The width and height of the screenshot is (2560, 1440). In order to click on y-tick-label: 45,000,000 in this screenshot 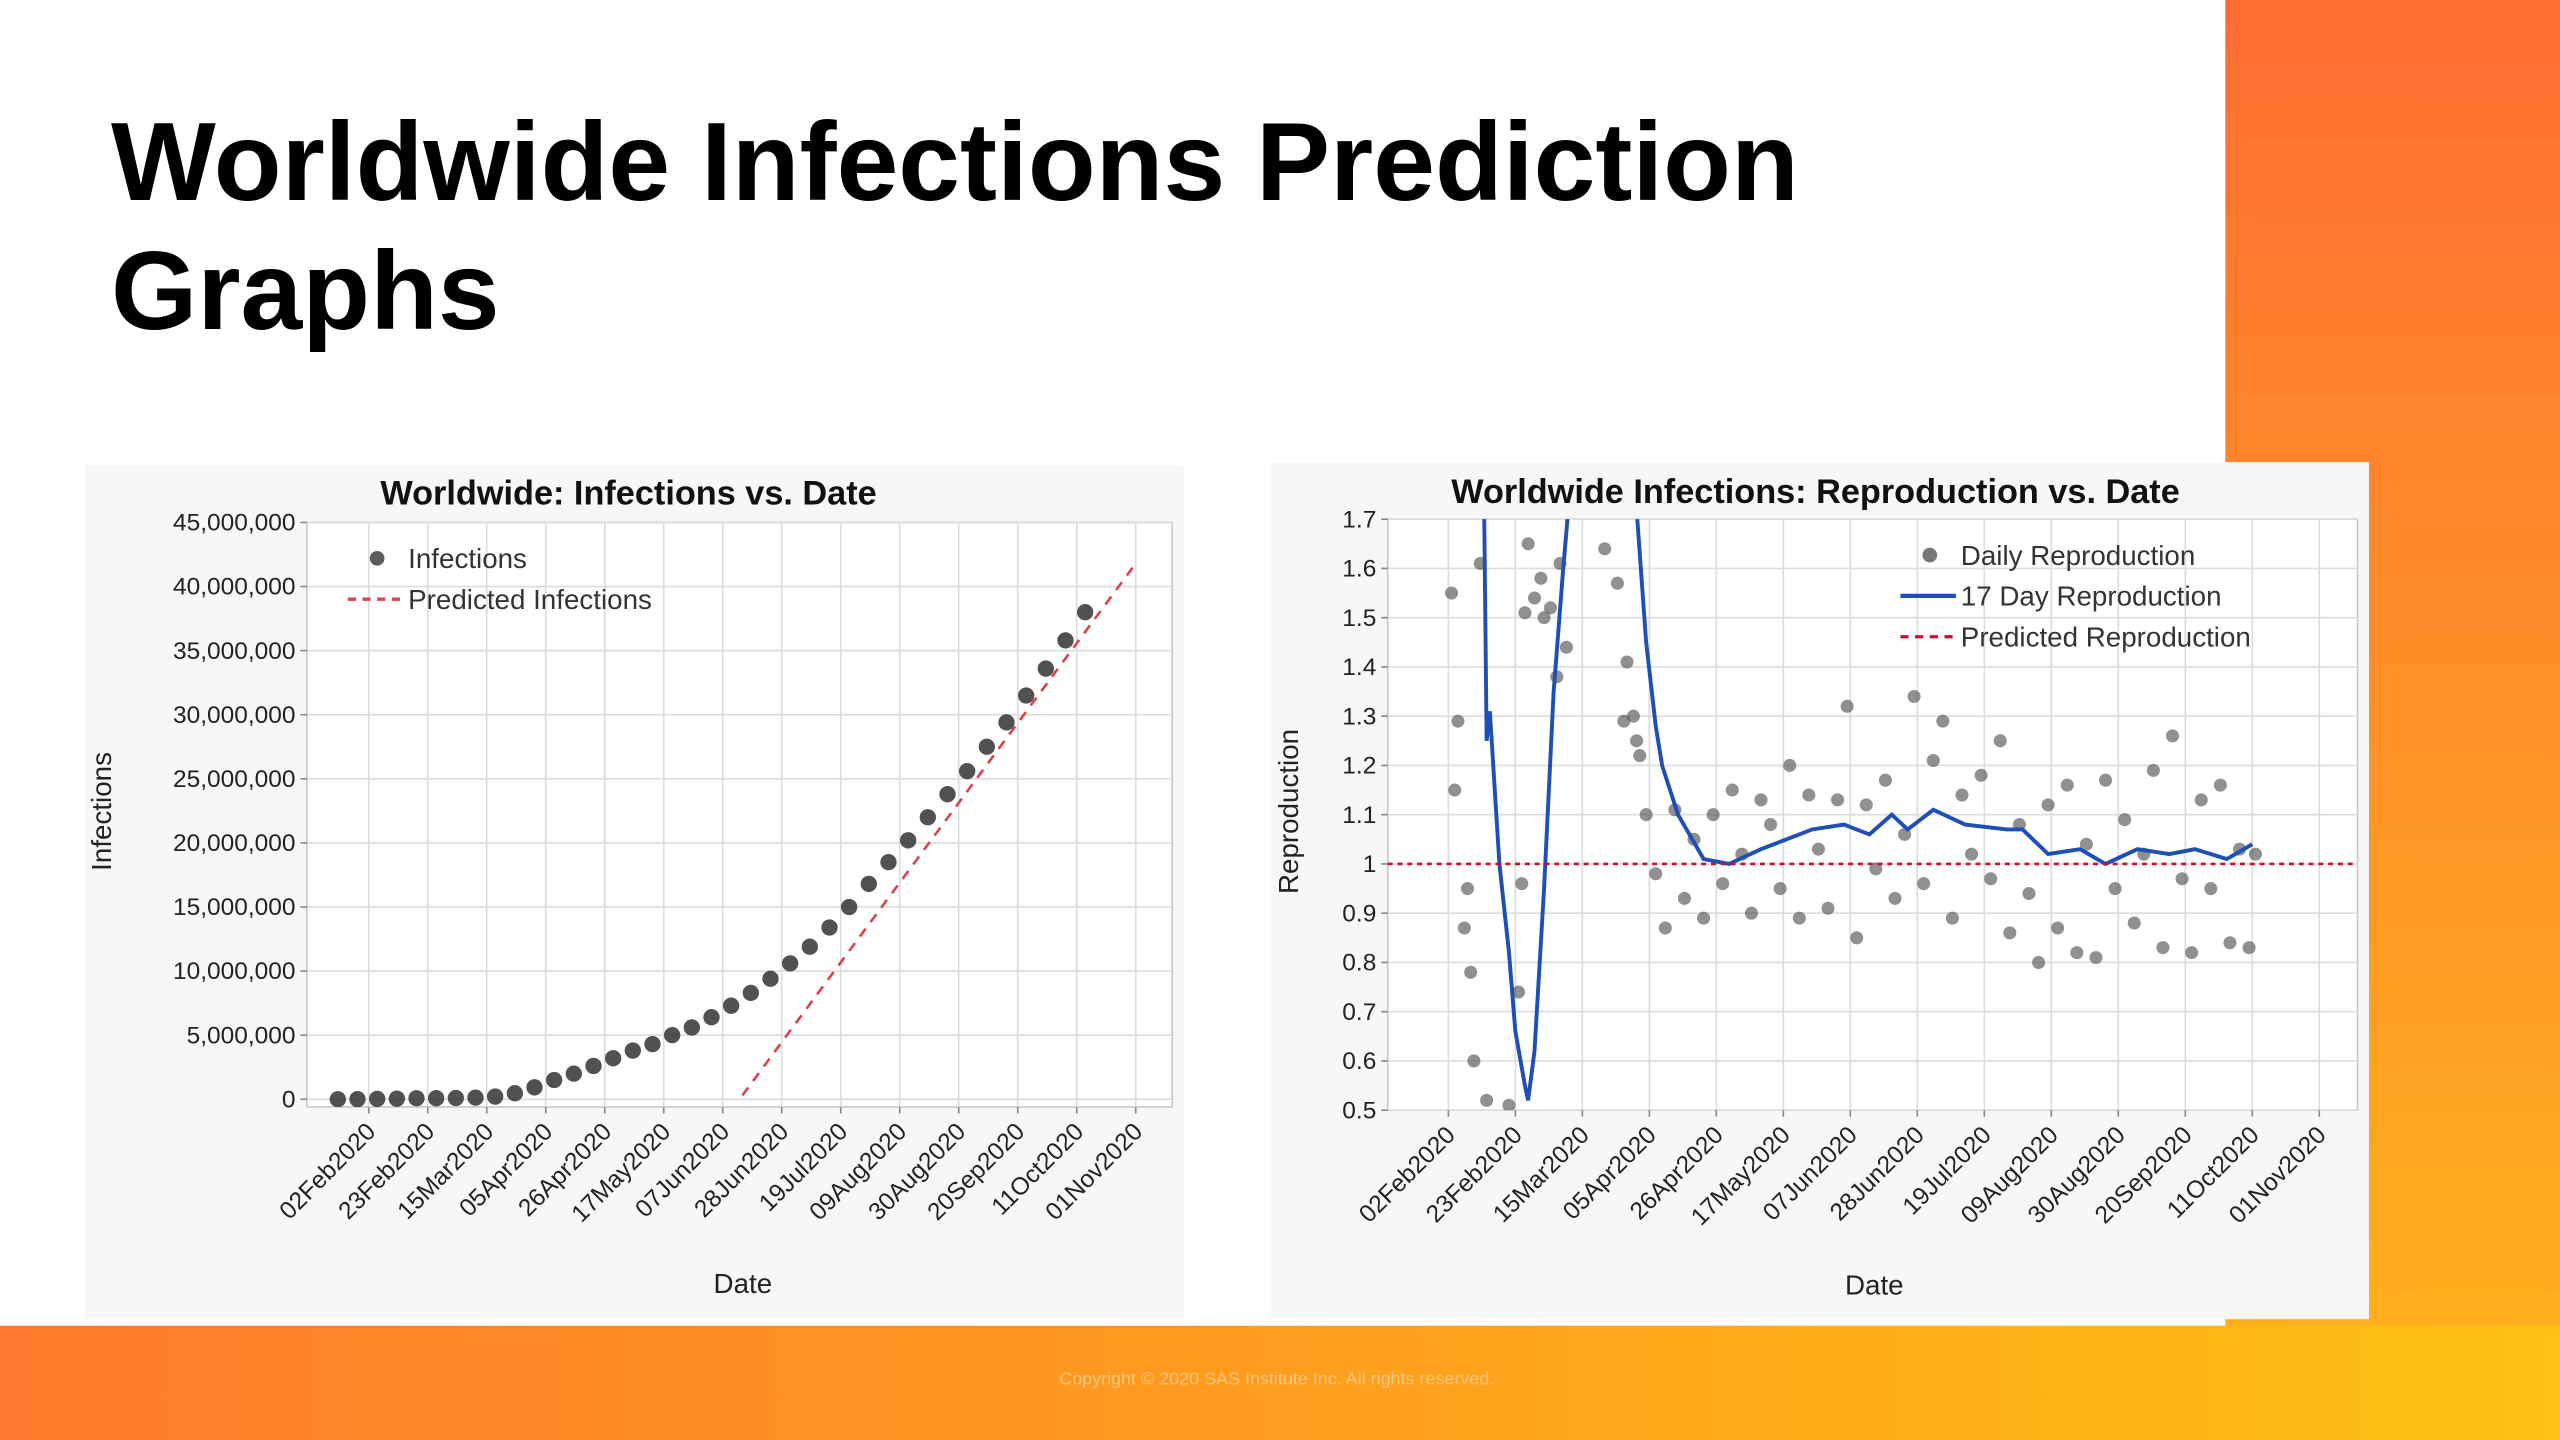, I will do `click(234, 523)`.